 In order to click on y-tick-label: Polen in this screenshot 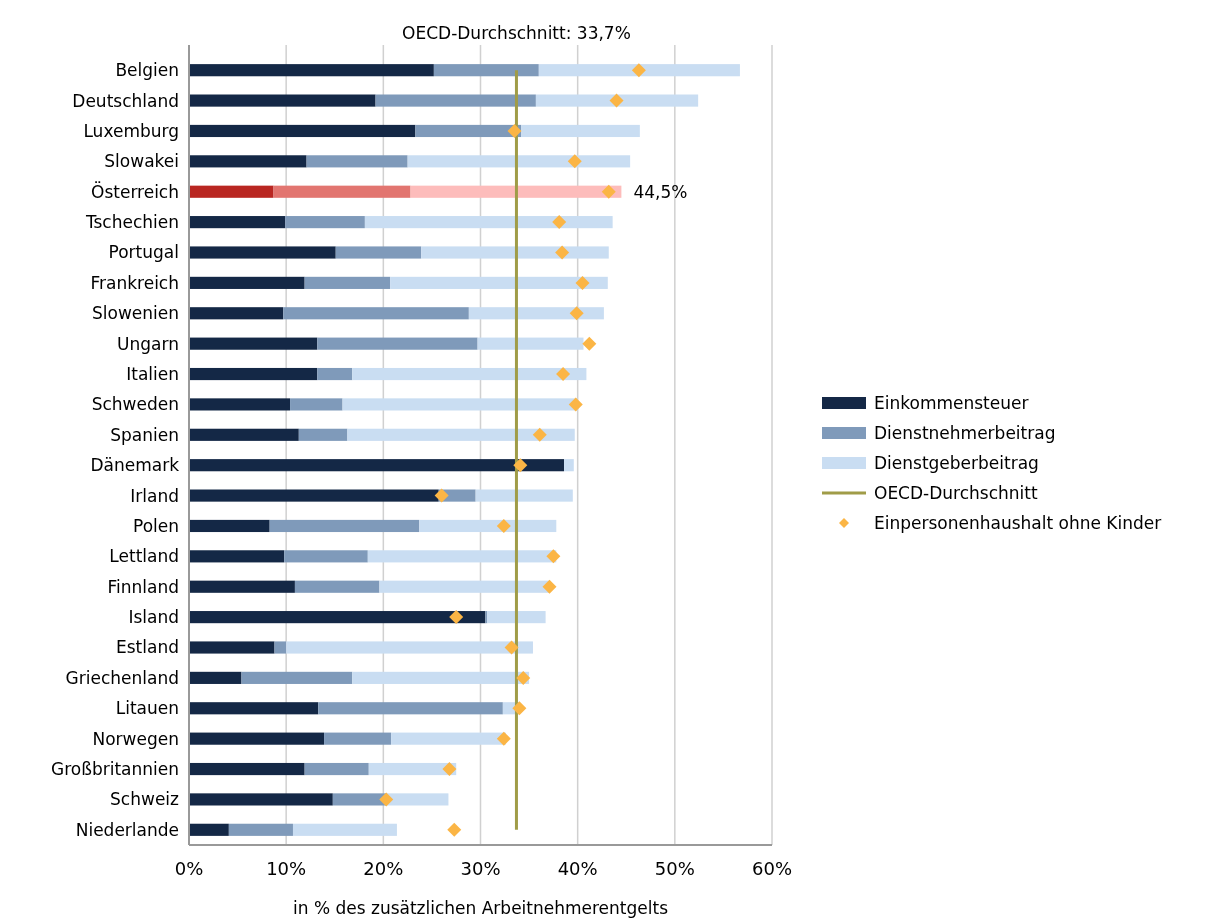, I will do `click(155, 525)`.